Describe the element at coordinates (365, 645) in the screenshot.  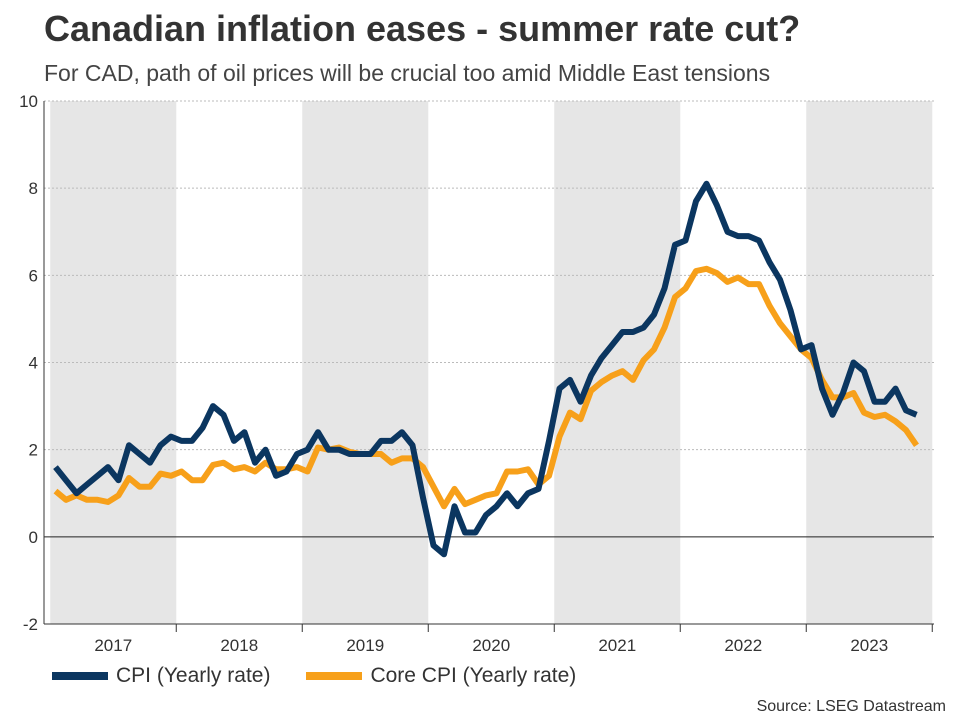
I see `x-tick-label-2019: 2019` at that location.